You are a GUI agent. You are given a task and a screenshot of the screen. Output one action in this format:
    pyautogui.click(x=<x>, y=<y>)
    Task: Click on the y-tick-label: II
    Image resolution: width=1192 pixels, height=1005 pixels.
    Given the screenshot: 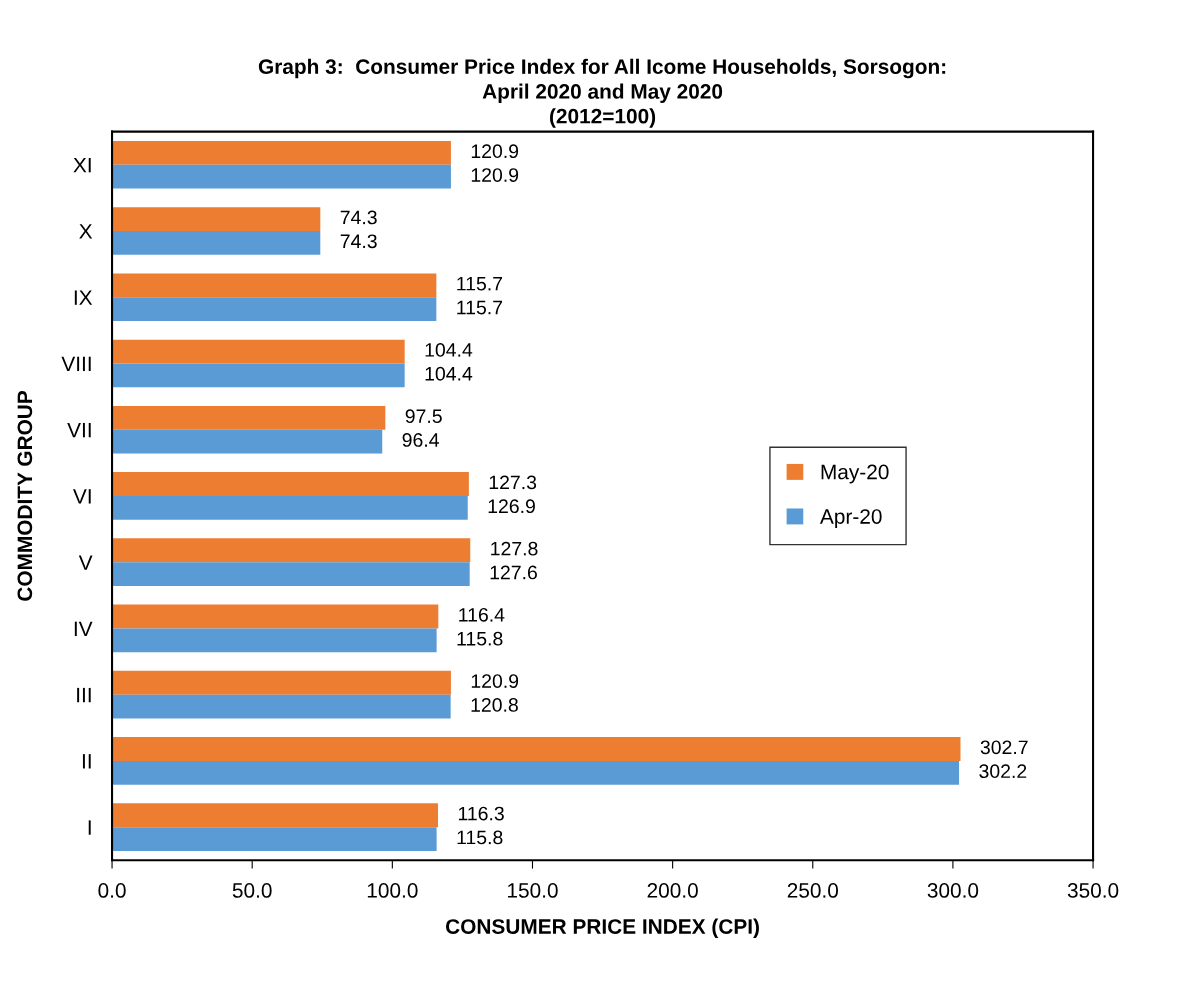 What is the action you would take?
    pyautogui.click(x=86, y=761)
    